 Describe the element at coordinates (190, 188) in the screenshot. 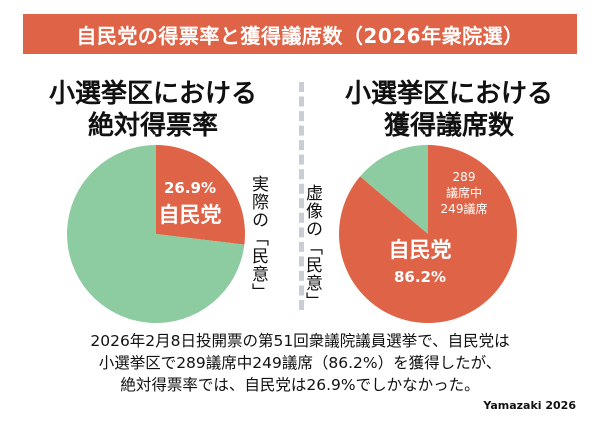

I see `left-pie-value-label: 26.9%` at that location.